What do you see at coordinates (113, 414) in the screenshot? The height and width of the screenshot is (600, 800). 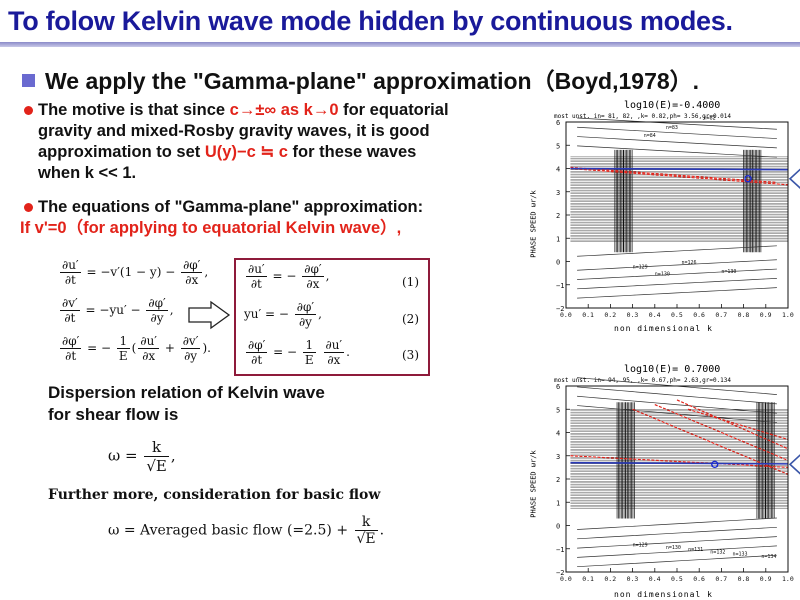 I see `dispersion-line-2: for shear flow is` at bounding box center [113, 414].